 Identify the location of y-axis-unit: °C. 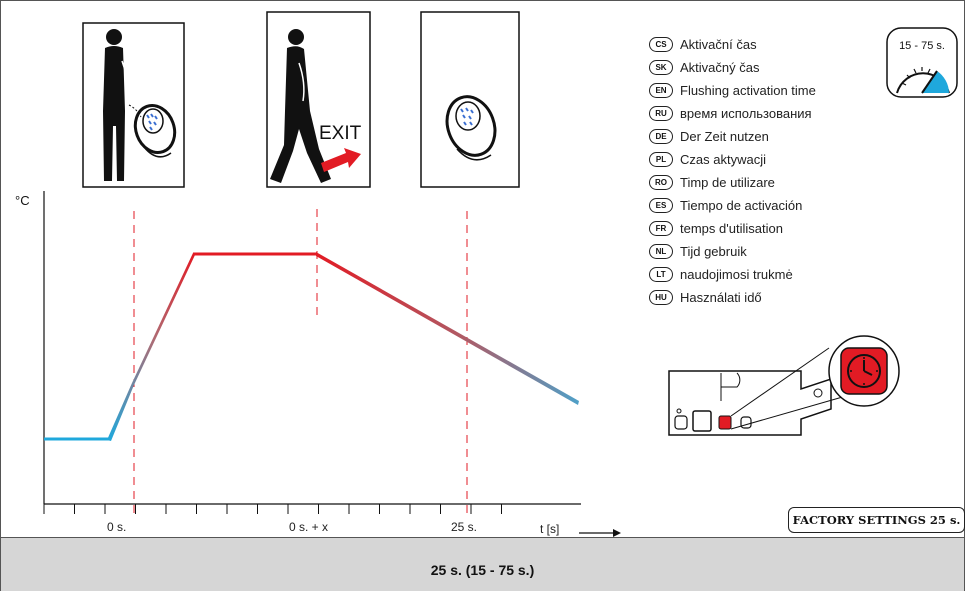
(22, 200).